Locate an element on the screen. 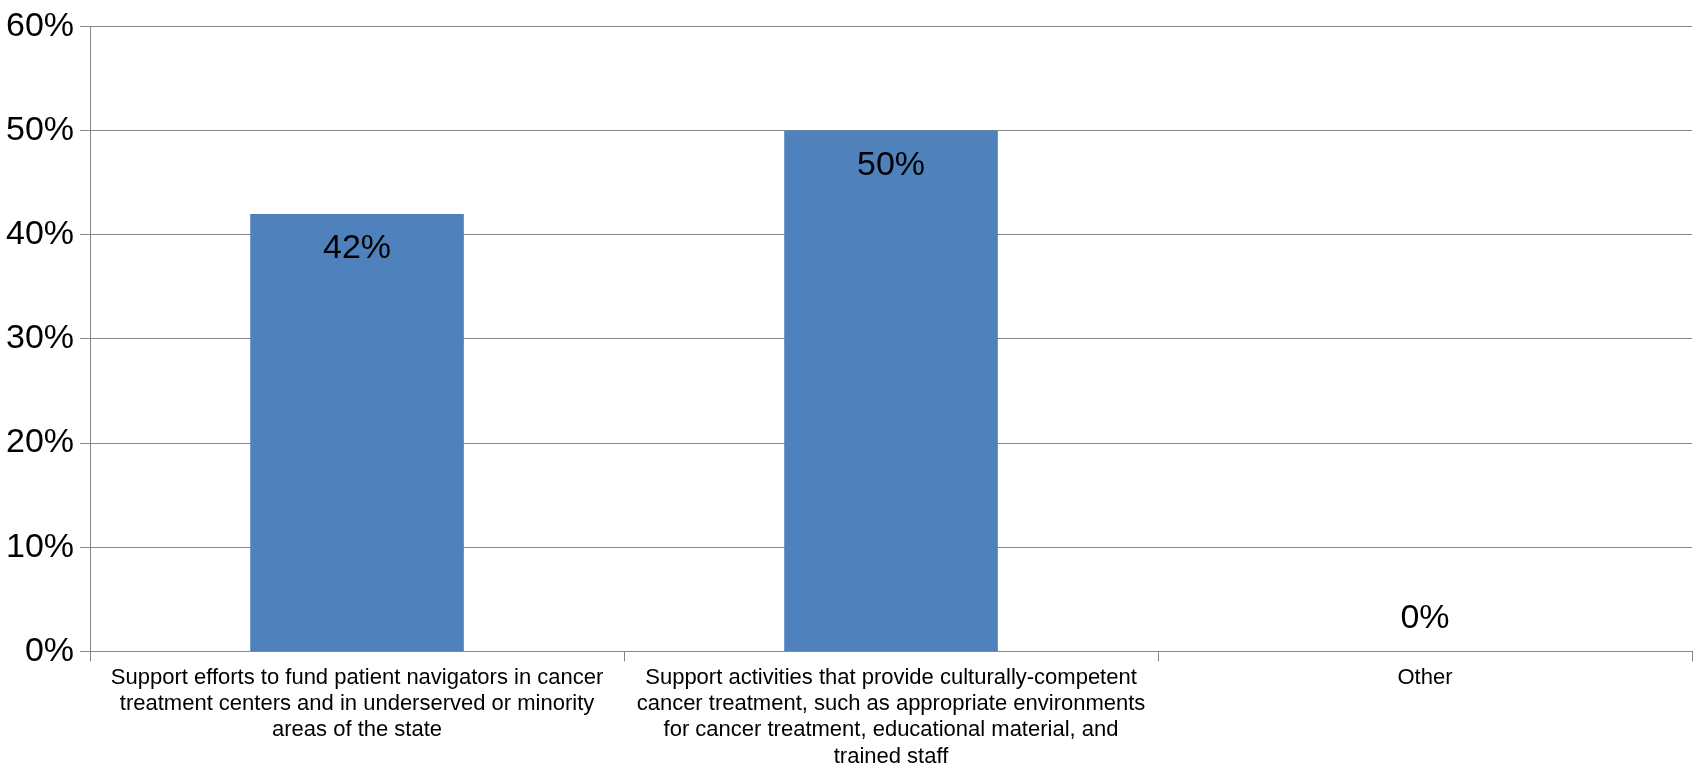 The image size is (1696, 773). y-tick-label: 10% is located at coordinates (40, 544).